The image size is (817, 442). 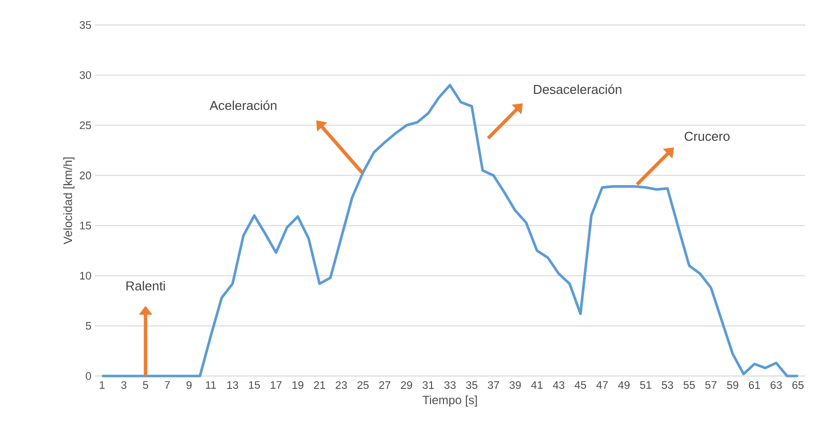 I want to click on x-tick-label: 23, so click(x=341, y=385).